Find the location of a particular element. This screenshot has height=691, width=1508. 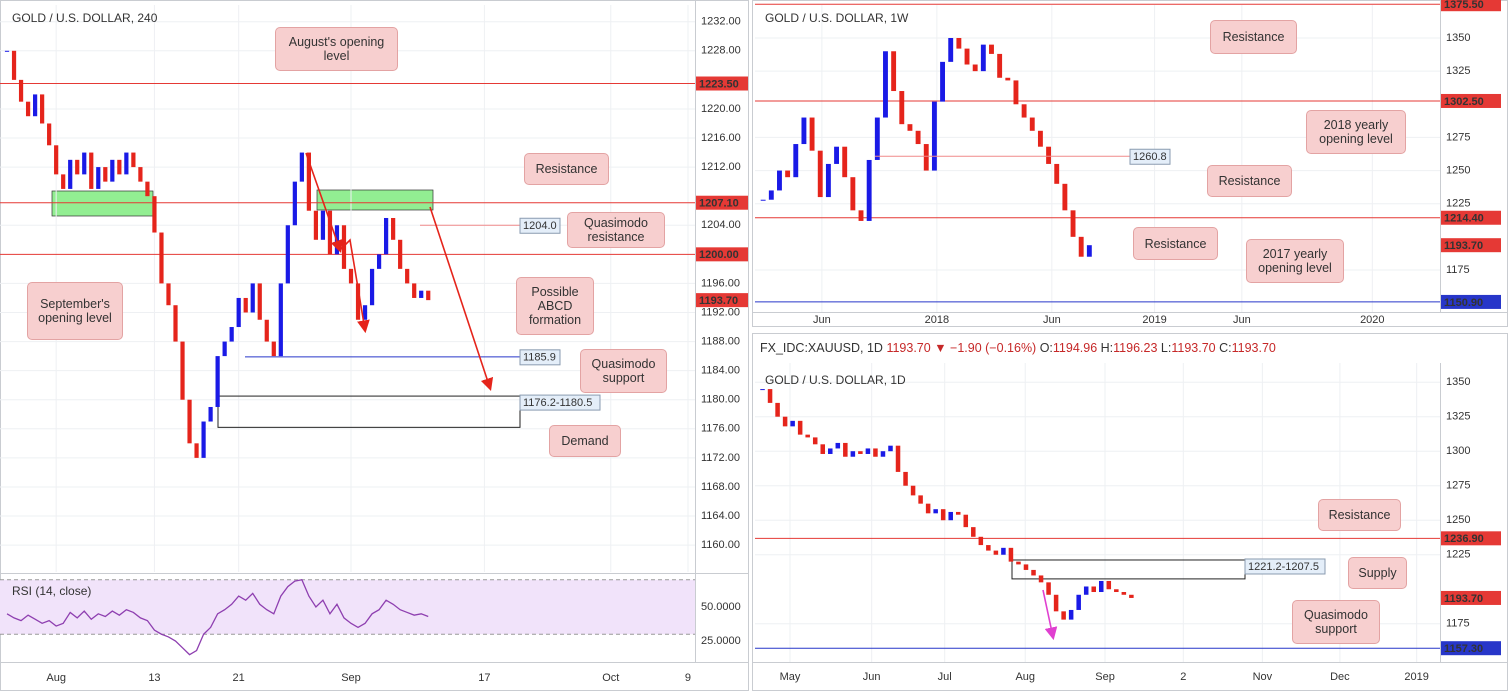

annotation: August's opening level is located at coordinates (336, 49).